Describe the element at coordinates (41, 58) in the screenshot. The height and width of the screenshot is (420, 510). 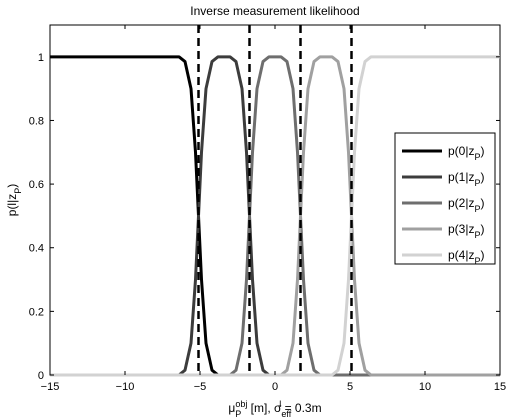
I see `y-tick-label: 1` at that location.